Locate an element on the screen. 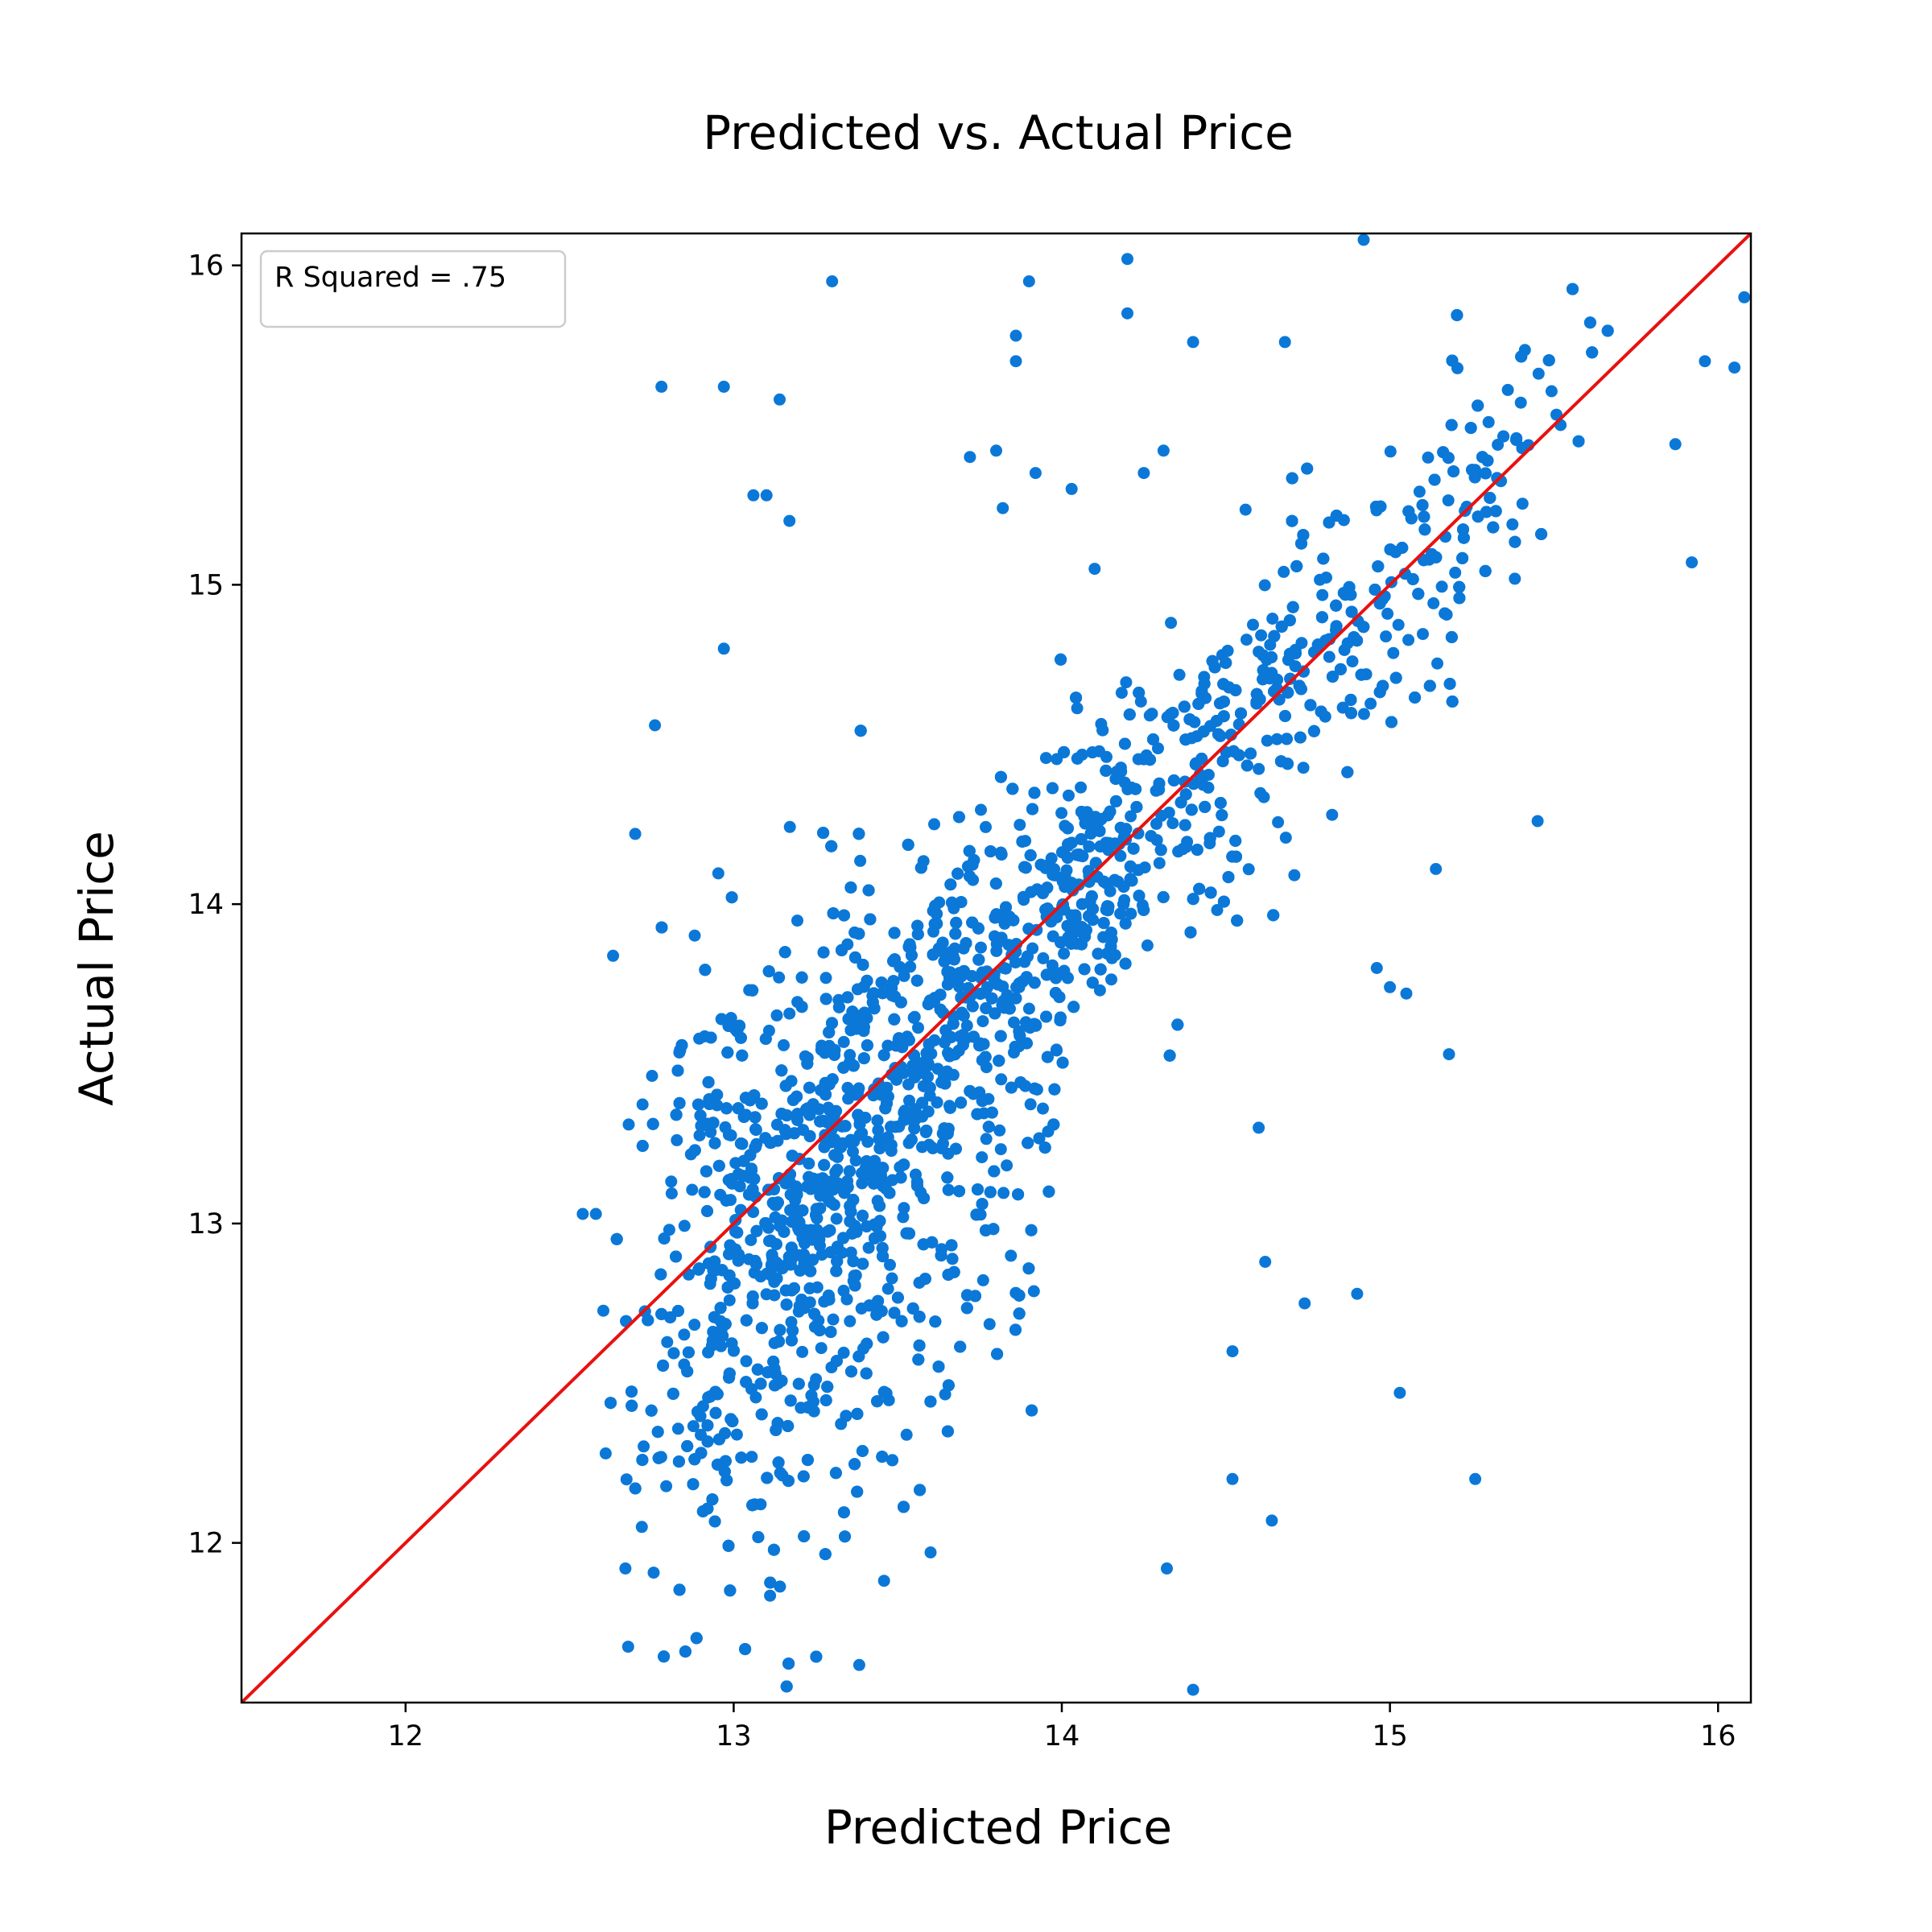 The width and height of the screenshot is (1932, 1932). x-tick-label: 13 is located at coordinates (734, 1736).